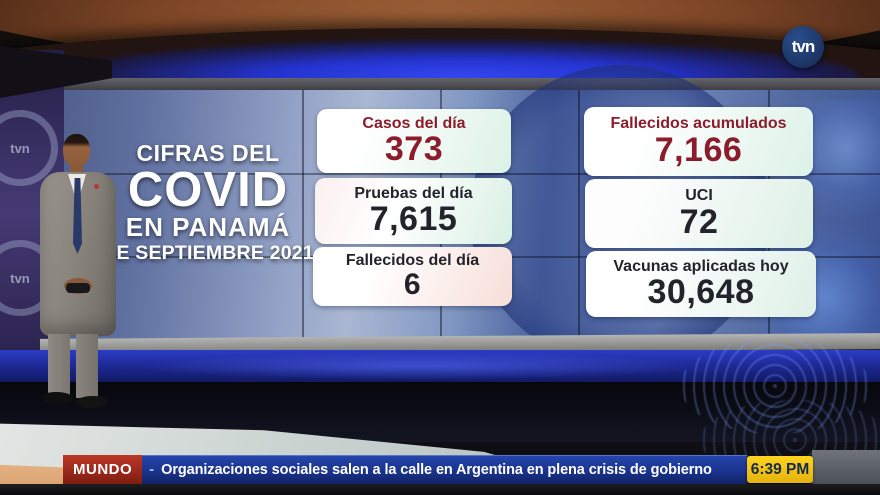 The image size is (880, 495). Describe the element at coordinates (701, 292) in the screenshot. I see `stat-value: 30,648` at that location.